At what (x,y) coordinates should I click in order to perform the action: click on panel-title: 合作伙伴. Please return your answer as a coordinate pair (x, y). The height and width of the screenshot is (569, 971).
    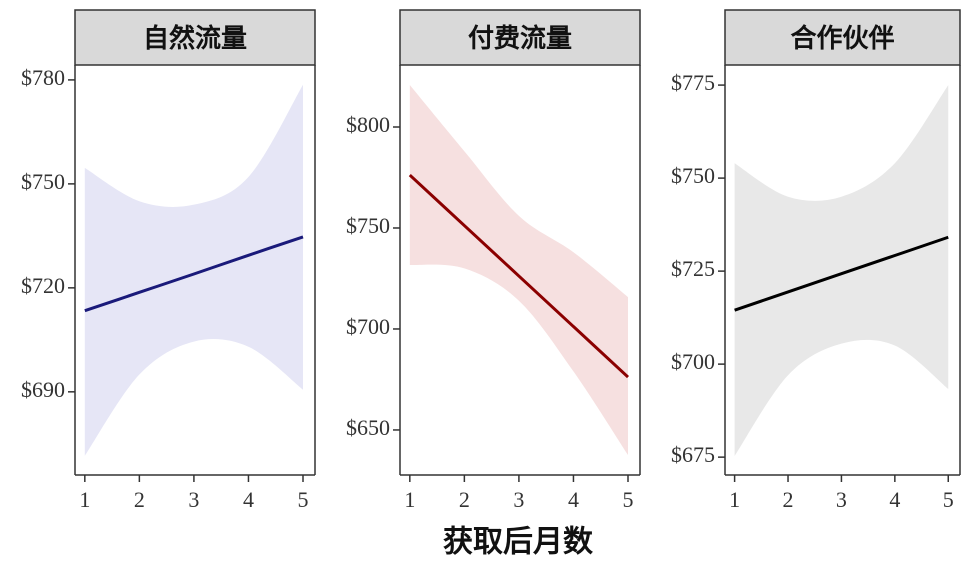
    Looking at the image, I should click on (842, 38).